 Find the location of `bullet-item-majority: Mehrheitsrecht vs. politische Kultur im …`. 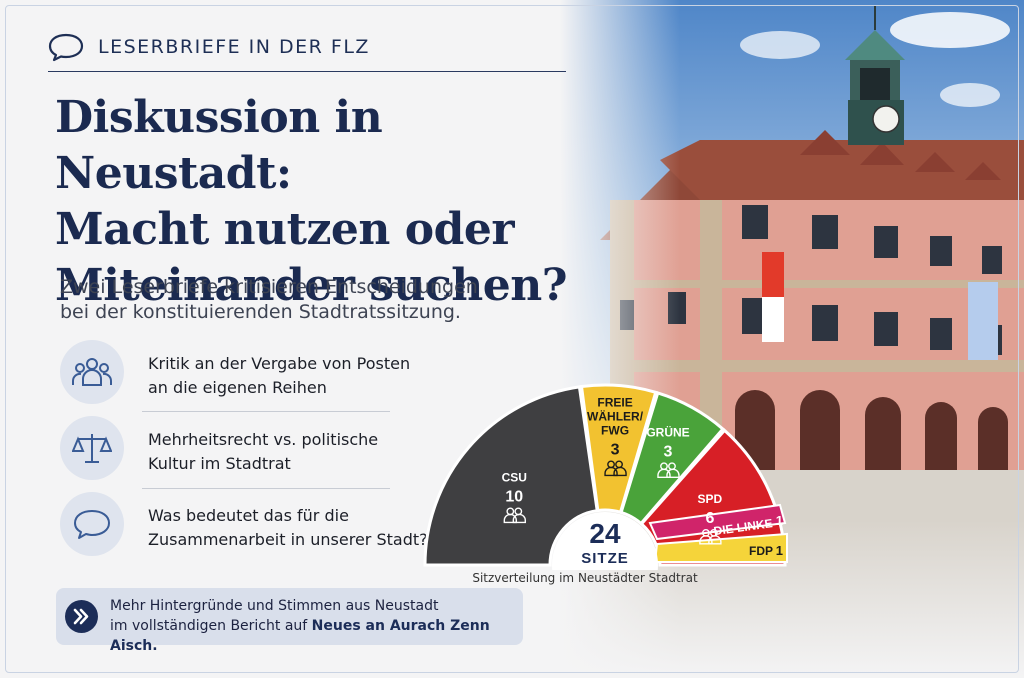

bullet-item-majority: Mehrheitsrecht vs. politische Kultur im … is located at coordinates (219, 448).